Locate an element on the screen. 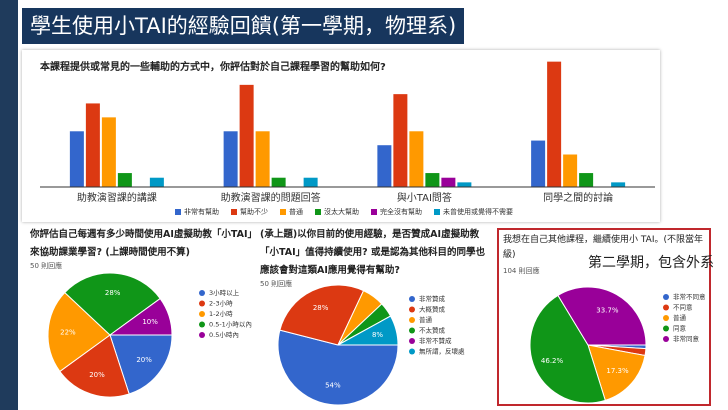  legend-label: 非常同意 is located at coordinates (686, 338).